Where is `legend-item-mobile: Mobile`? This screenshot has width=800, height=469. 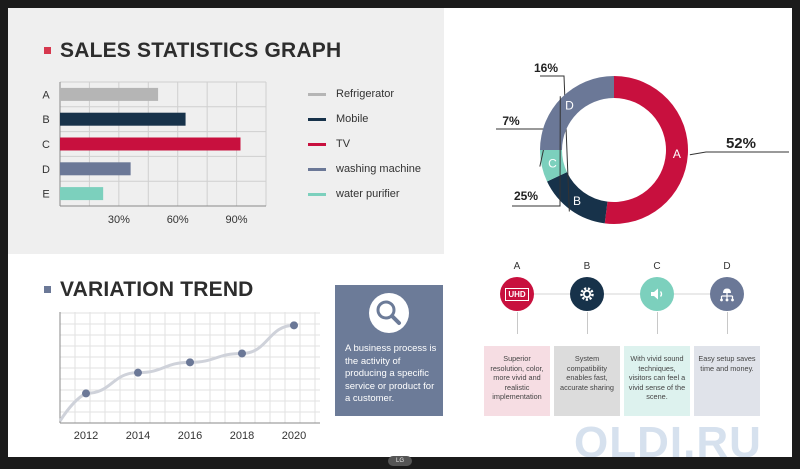 legend-item-mobile: Mobile is located at coordinates (338, 119).